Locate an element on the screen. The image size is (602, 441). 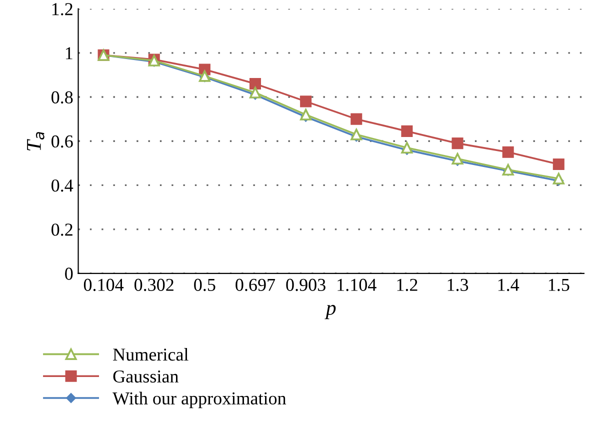
x-tick-label: 1.4 is located at coordinates (509, 285).